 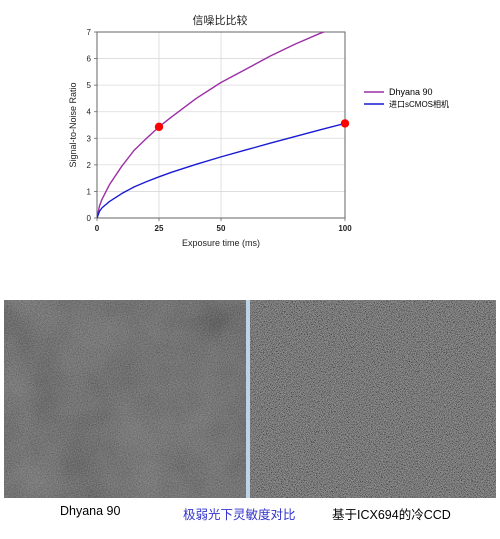 I want to click on legend-label-scmos: 进口sCMOS相机, so click(x=419, y=104).